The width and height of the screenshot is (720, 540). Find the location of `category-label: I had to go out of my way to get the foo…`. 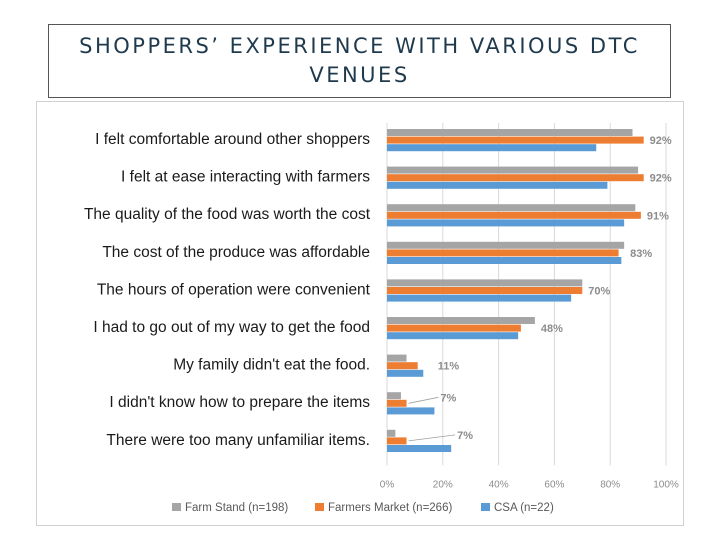

category-label: I had to go out of my way to get the foo… is located at coordinates (231, 327).